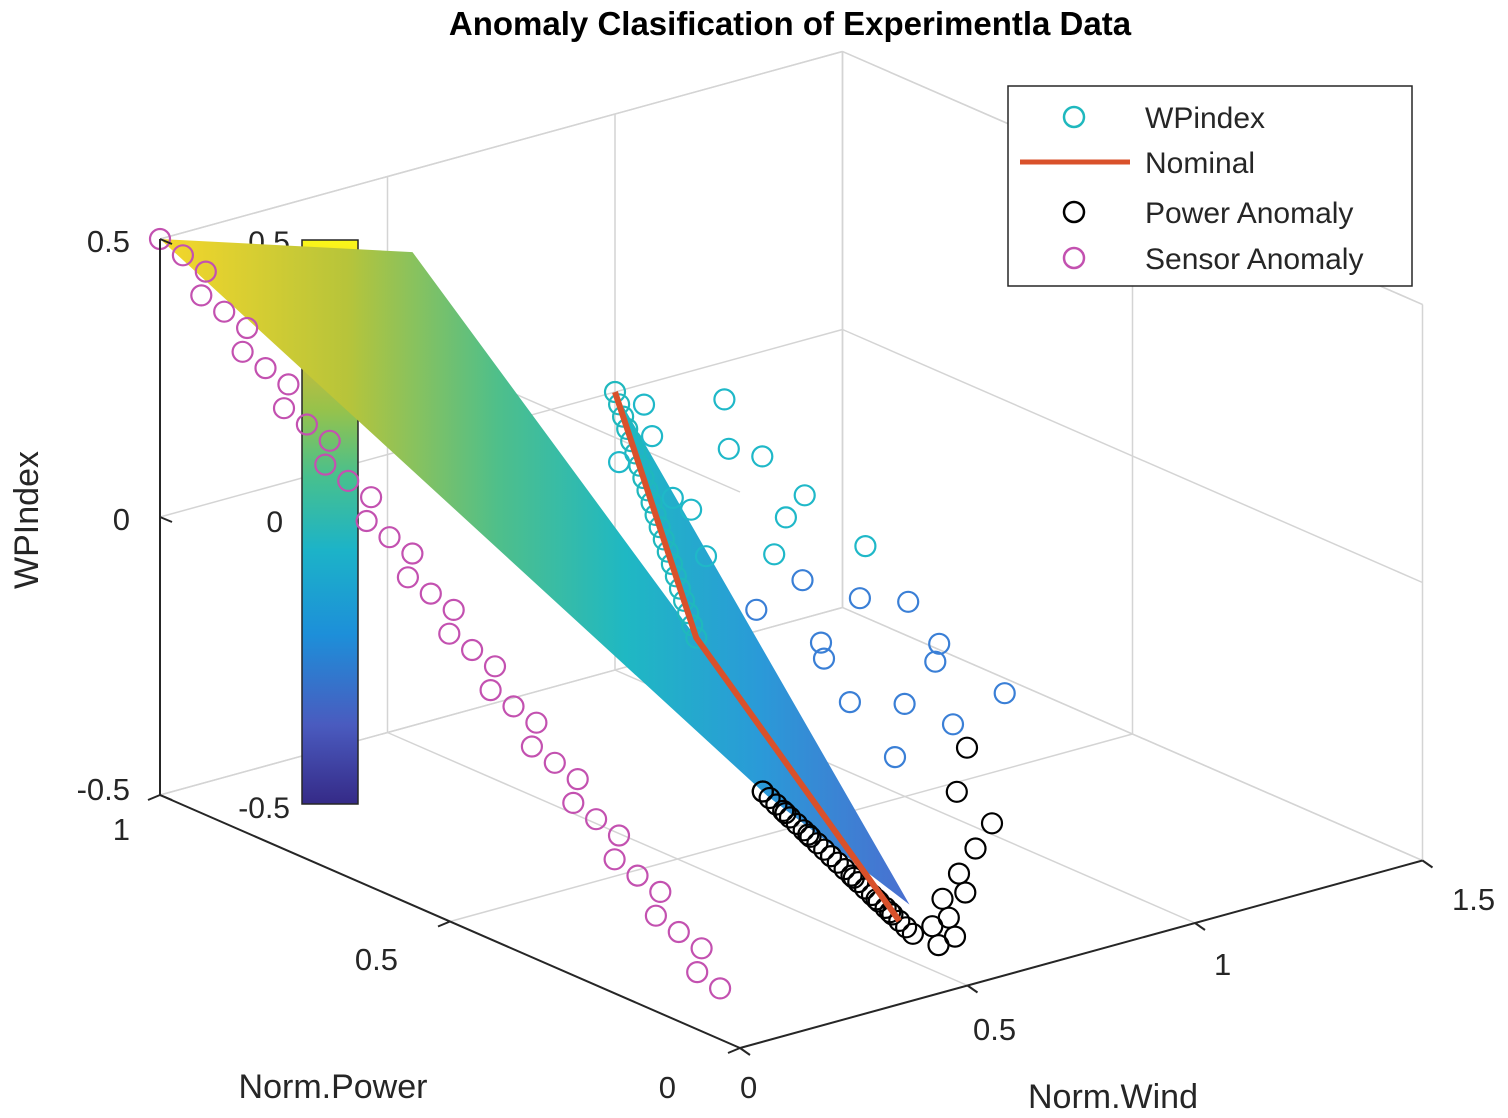  I want to click on wpindex-series, so click(809, 574).